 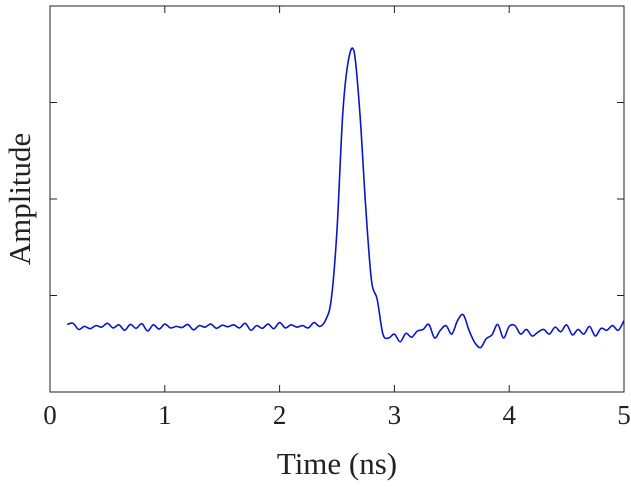 What do you see at coordinates (165, 415) in the screenshot?
I see `x-tick-label: 1` at bounding box center [165, 415].